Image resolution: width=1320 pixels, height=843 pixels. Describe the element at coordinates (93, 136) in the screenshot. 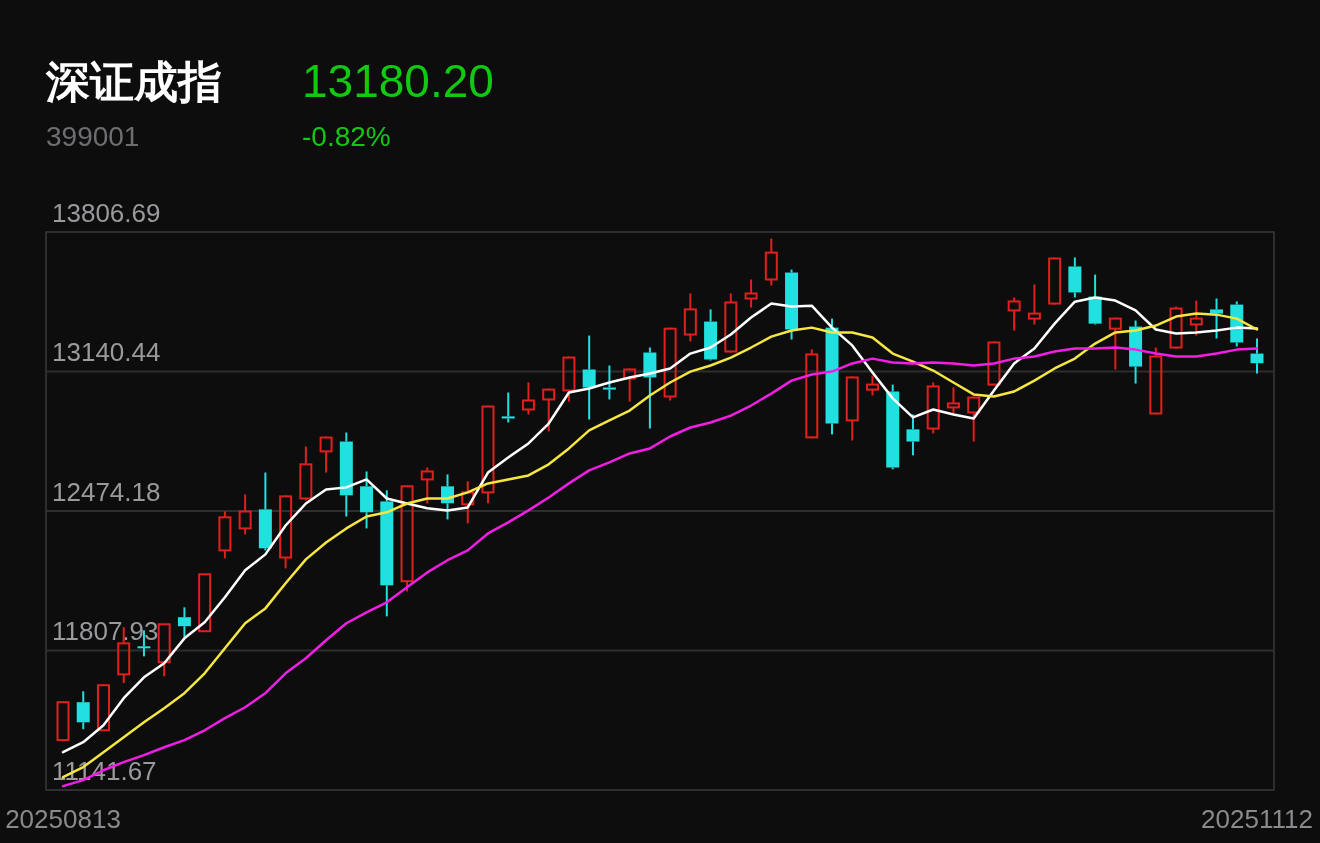

I see `chart-subtitle: 399001` at that location.